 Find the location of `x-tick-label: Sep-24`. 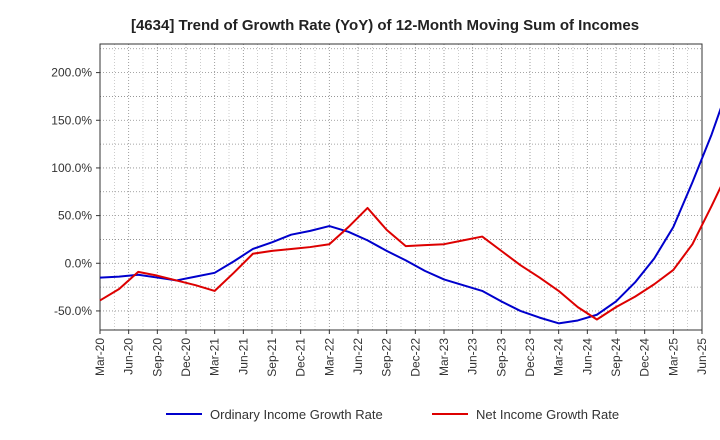

x-tick-label: Sep-24 is located at coordinates (616, 357).